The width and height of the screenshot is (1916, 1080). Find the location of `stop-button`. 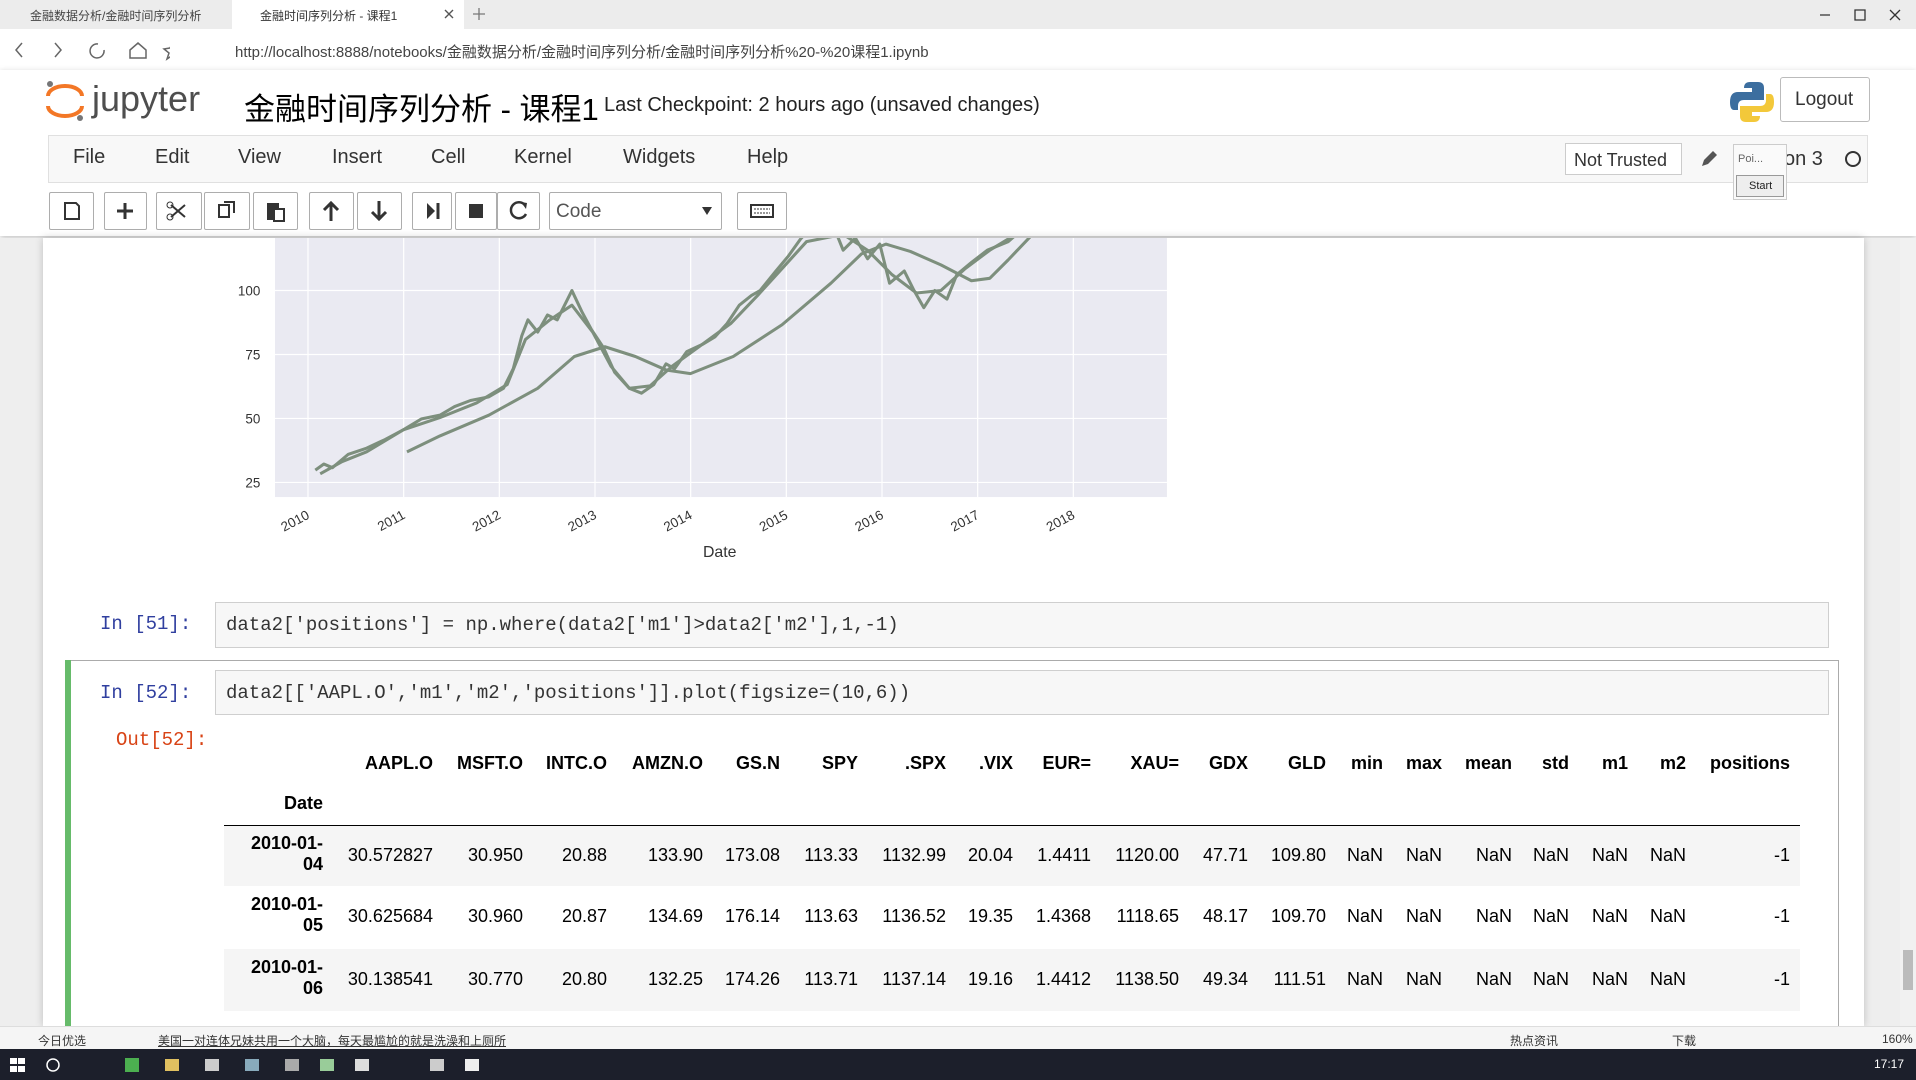

stop-button is located at coordinates (476, 211).